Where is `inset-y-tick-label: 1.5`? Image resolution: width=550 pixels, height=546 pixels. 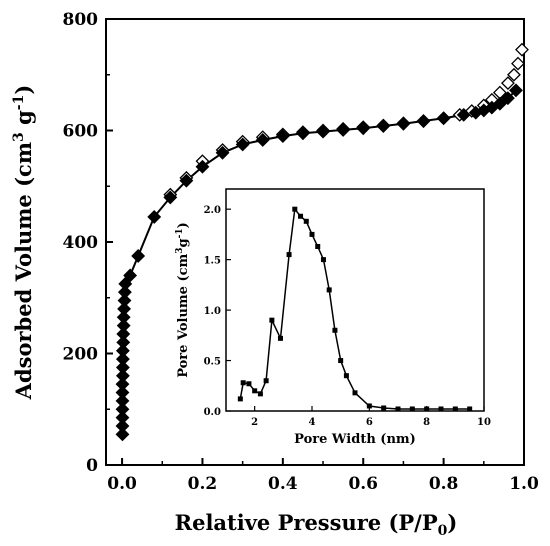 inset-y-tick-label: 1.5 is located at coordinates (212, 261).